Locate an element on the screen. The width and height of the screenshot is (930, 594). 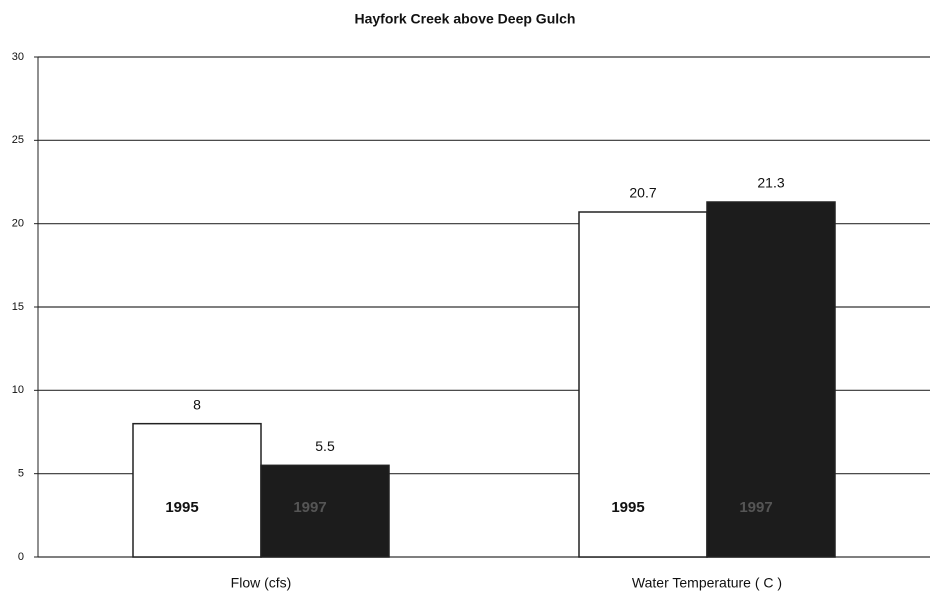
data-label: 20.7 is located at coordinates (642, 193).